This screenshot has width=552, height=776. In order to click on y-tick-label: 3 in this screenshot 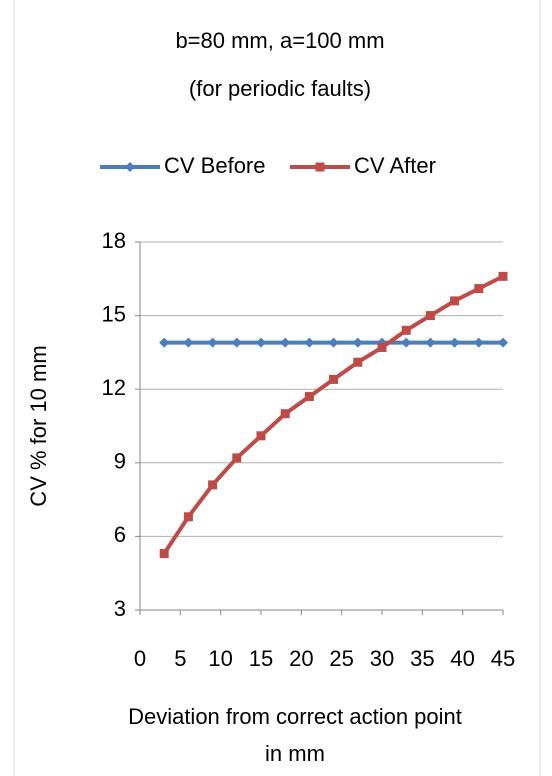, I will do `click(120, 608)`.